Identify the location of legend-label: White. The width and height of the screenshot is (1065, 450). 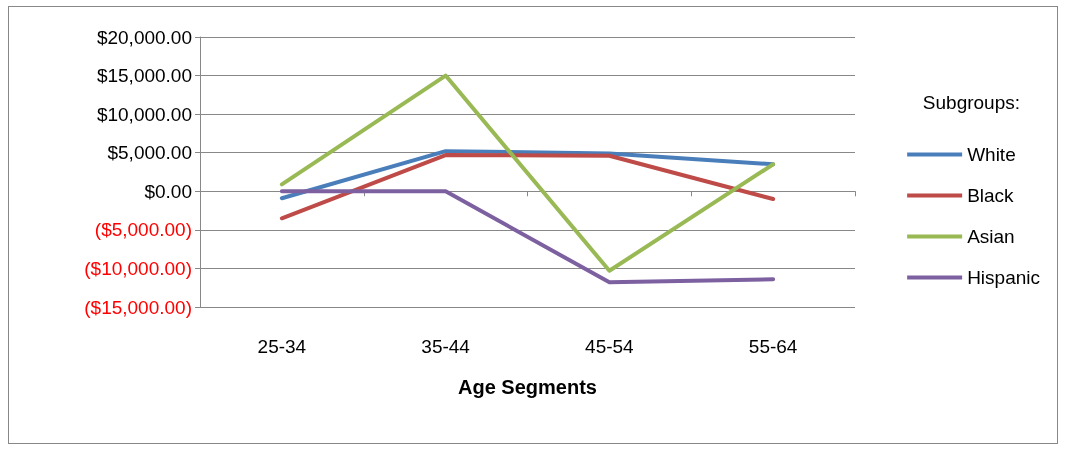
(991, 154).